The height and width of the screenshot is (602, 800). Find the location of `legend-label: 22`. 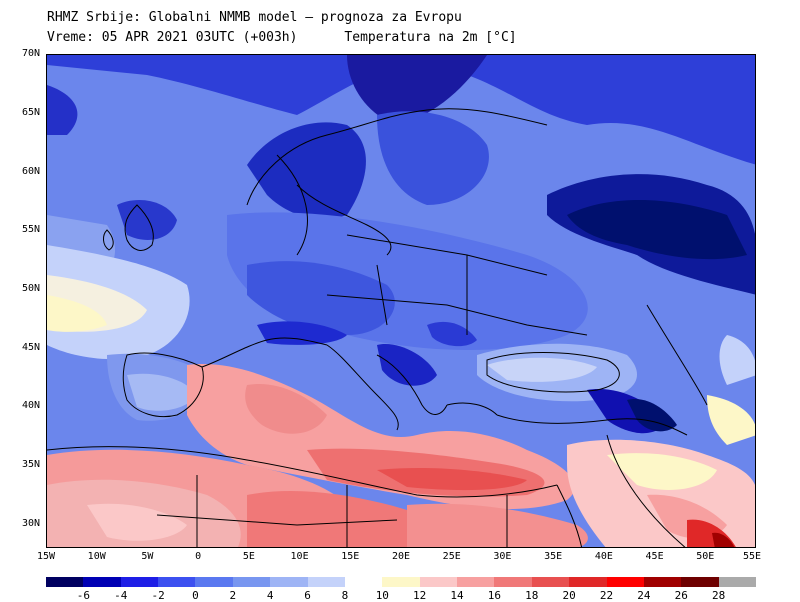

legend-label: 22 is located at coordinates (606, 595).